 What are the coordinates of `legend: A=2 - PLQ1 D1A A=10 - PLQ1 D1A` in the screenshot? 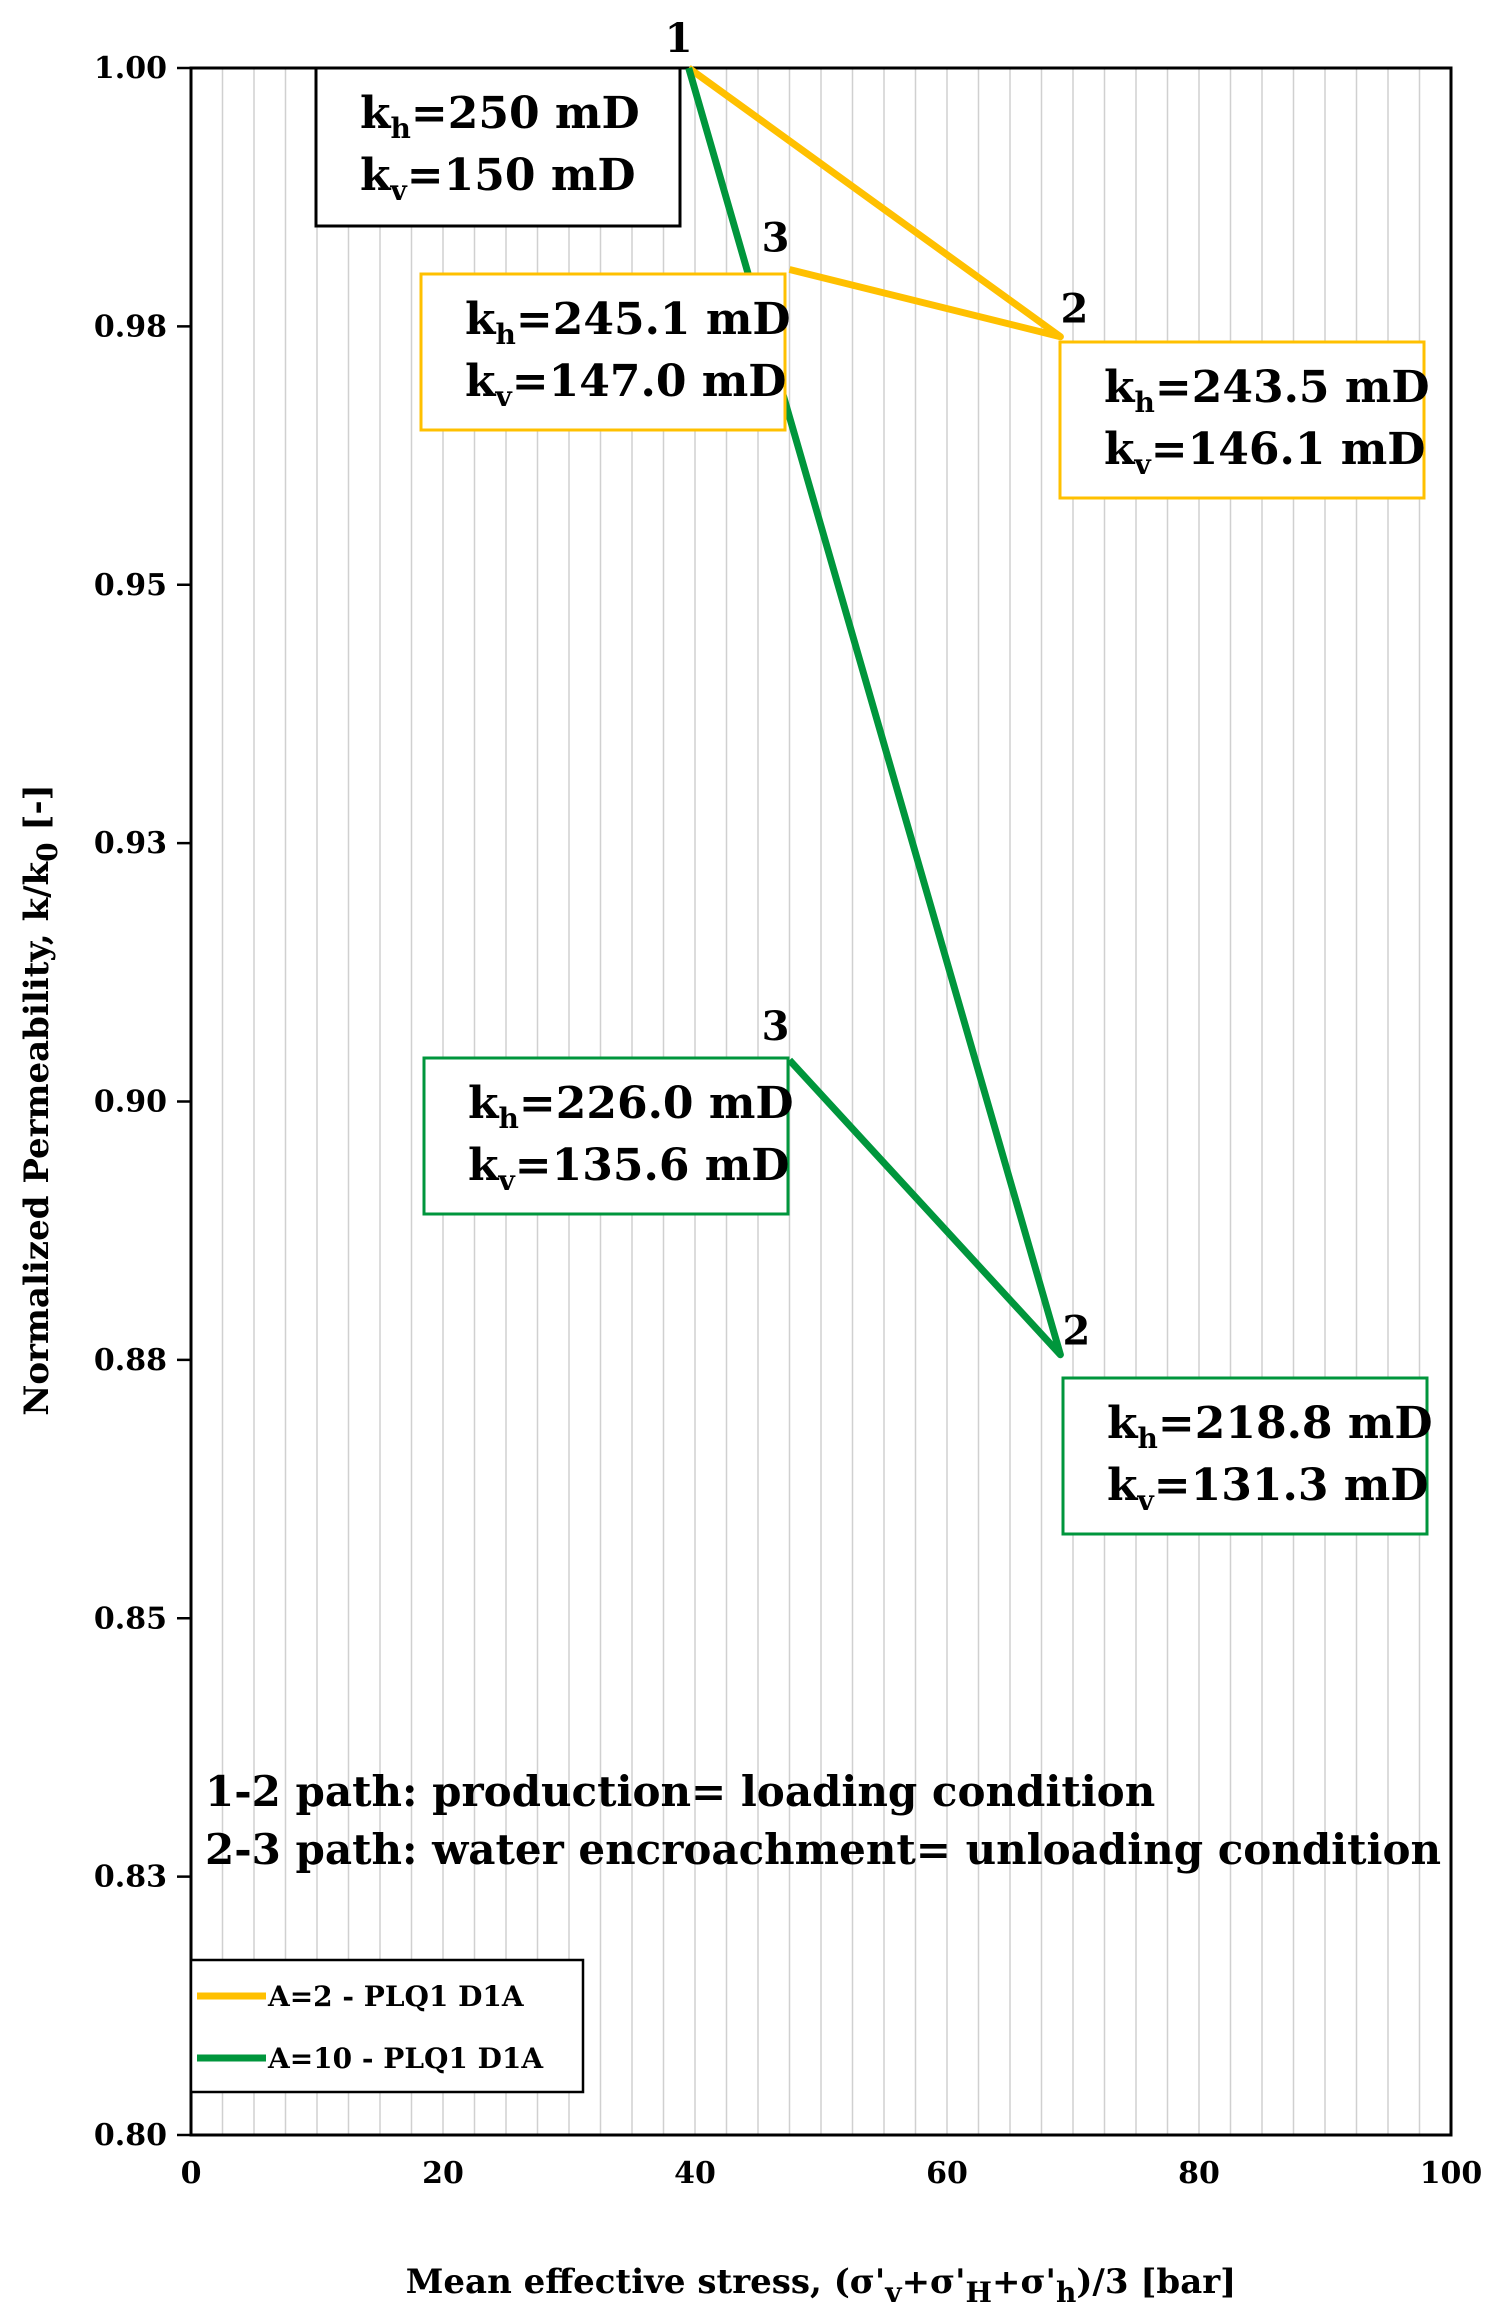 It's located at (387, 2026).